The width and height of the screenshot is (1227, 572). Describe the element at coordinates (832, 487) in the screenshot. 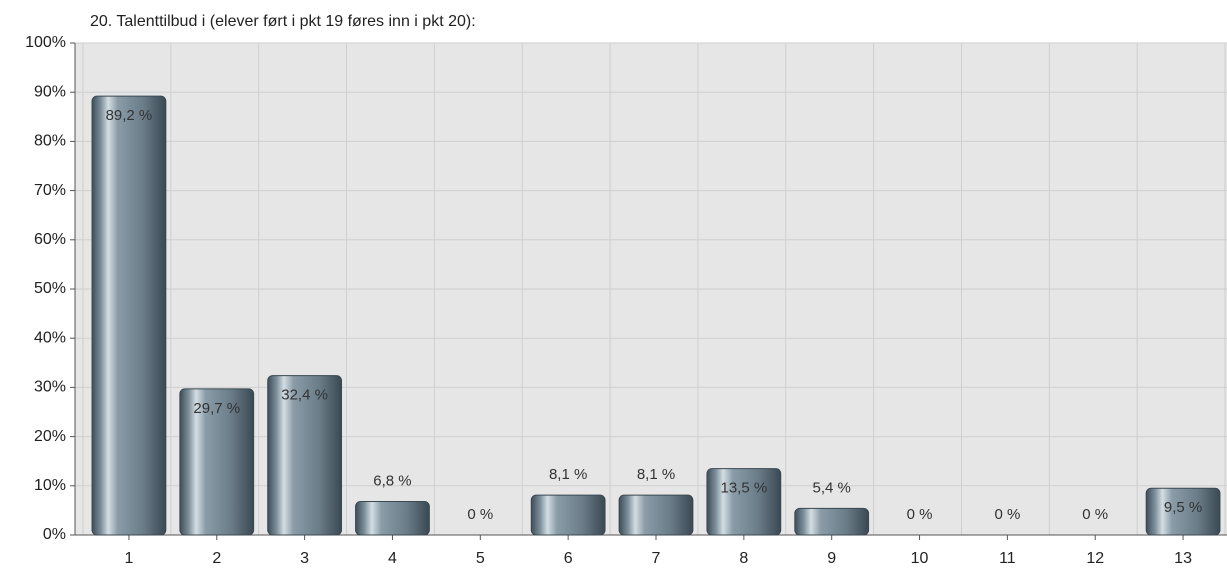

I see `value-label: 5,4 %` at that location.